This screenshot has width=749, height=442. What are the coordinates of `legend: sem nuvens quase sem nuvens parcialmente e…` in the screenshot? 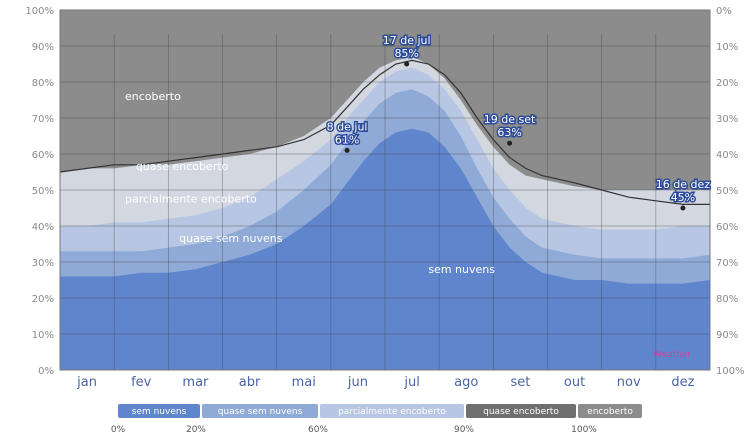 It's located at (376, 419).